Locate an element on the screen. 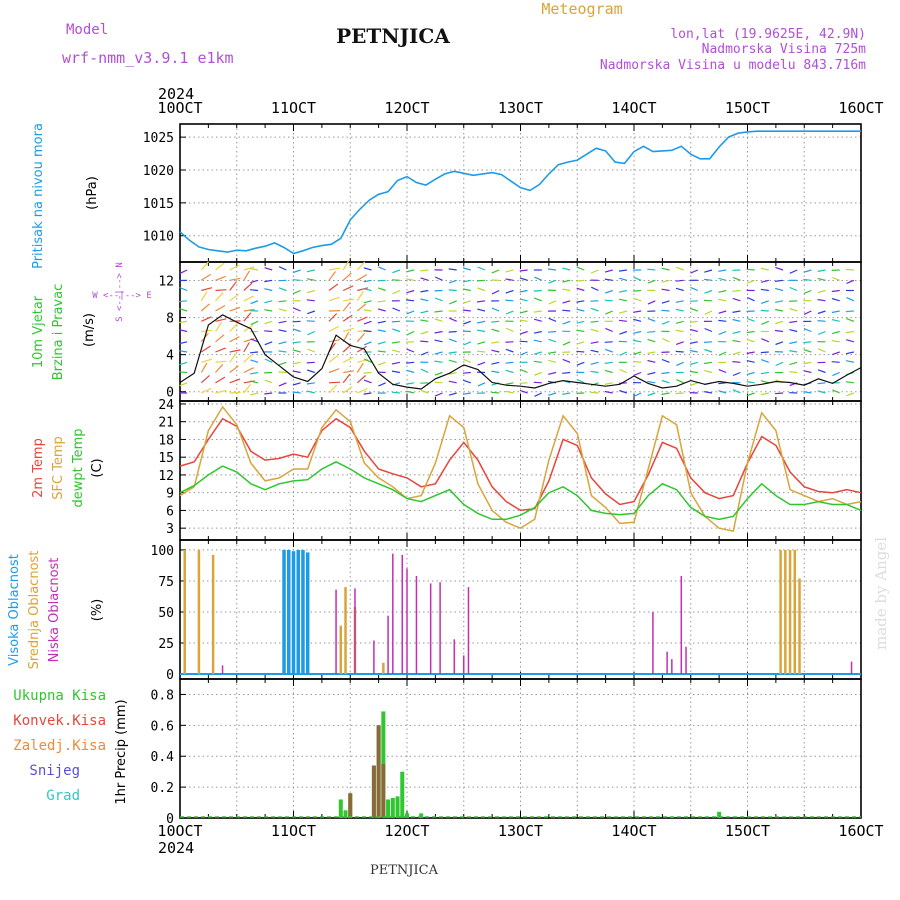 The image size is (900, 900). wind-ytick-label: 8 is located at coordinates (170, 319).